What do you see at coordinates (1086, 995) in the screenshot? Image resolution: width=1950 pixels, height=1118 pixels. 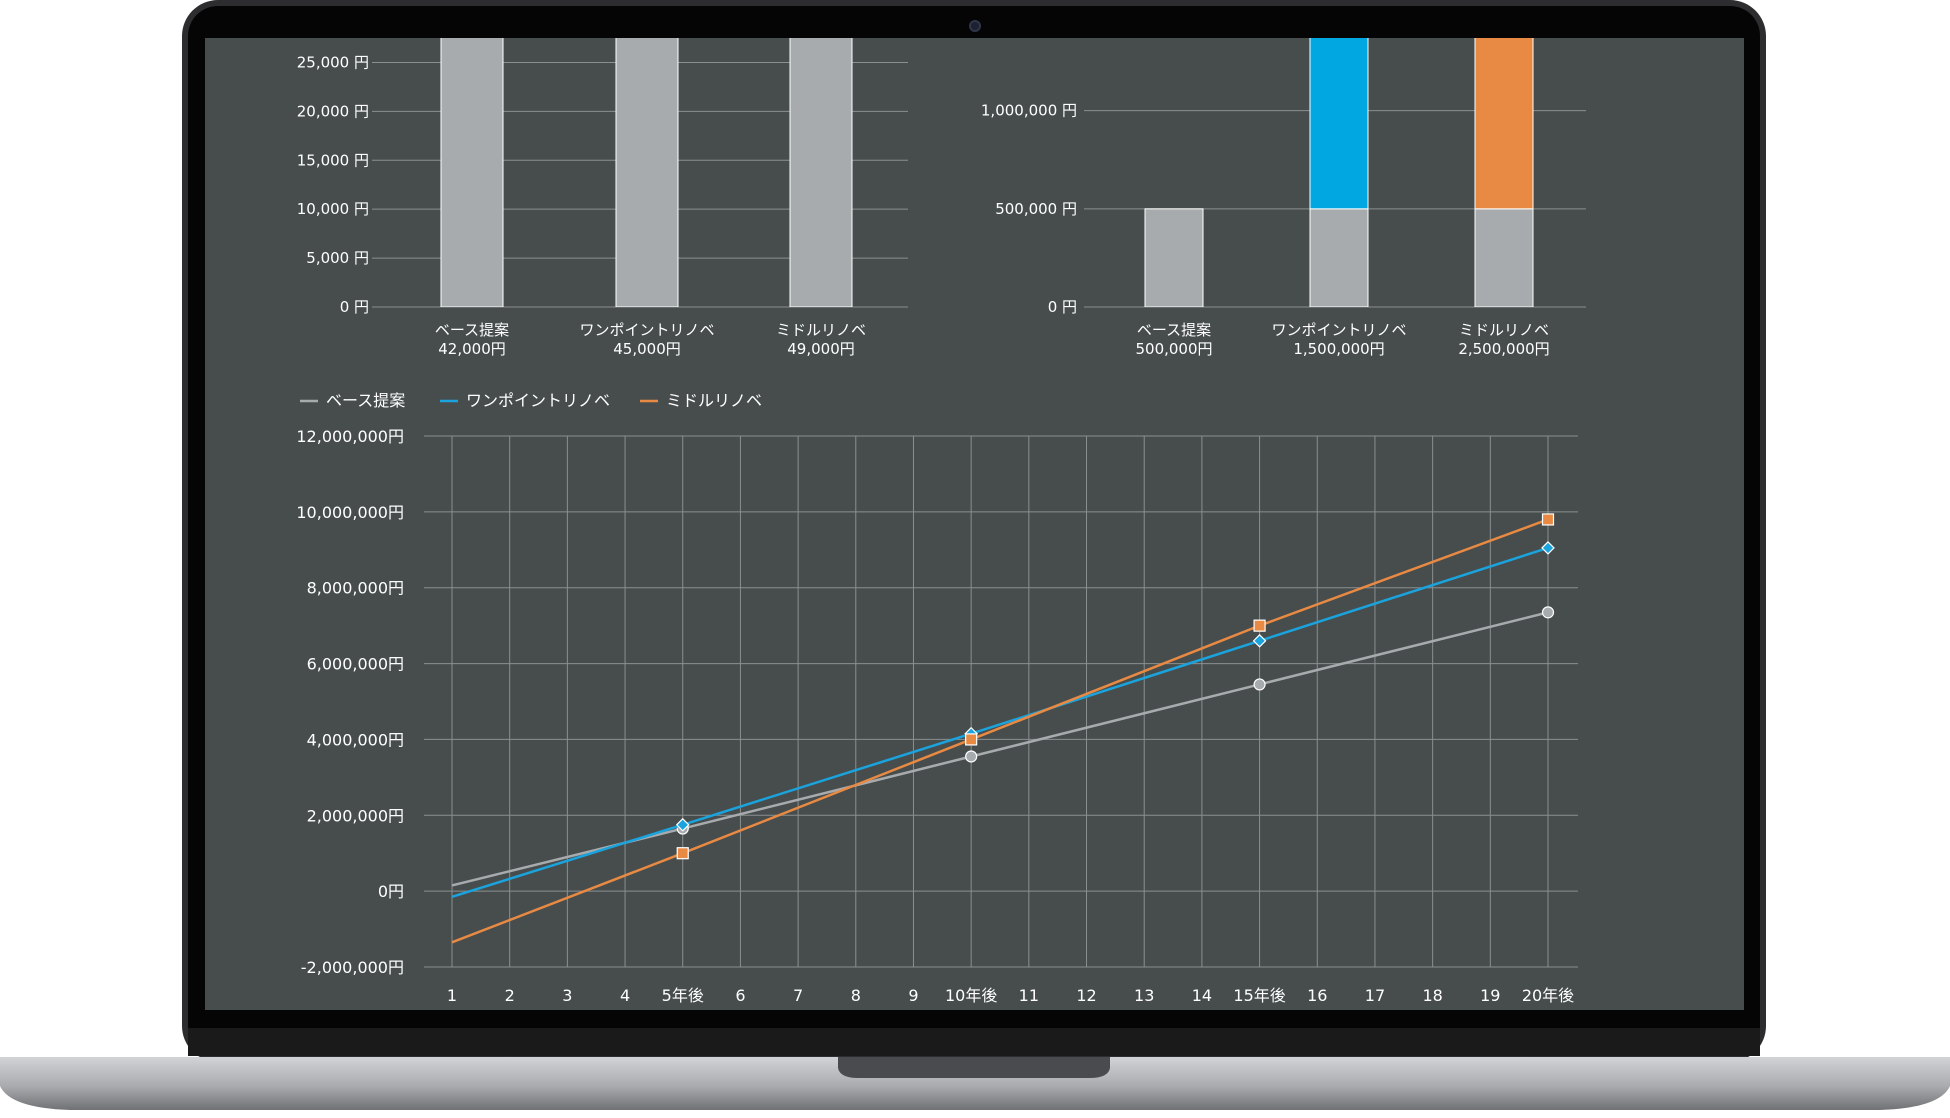 I see `x-tick-label: 12` at bounding box center [1086, 995].